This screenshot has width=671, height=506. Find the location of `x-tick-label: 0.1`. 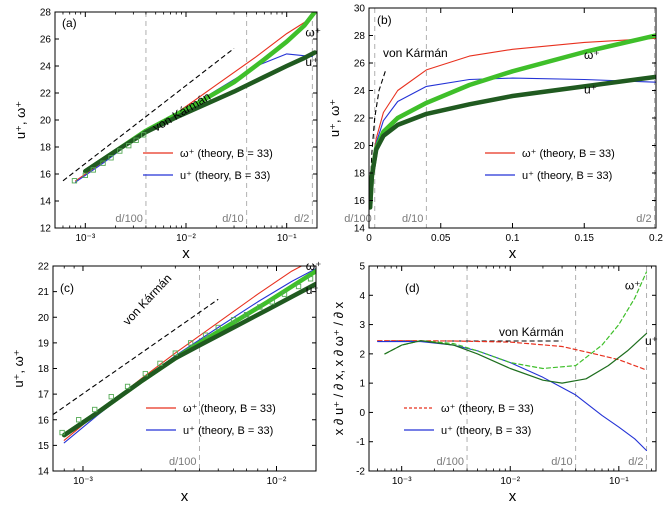

x-tick-label: 0.1 is located at coordinates (513, 238).